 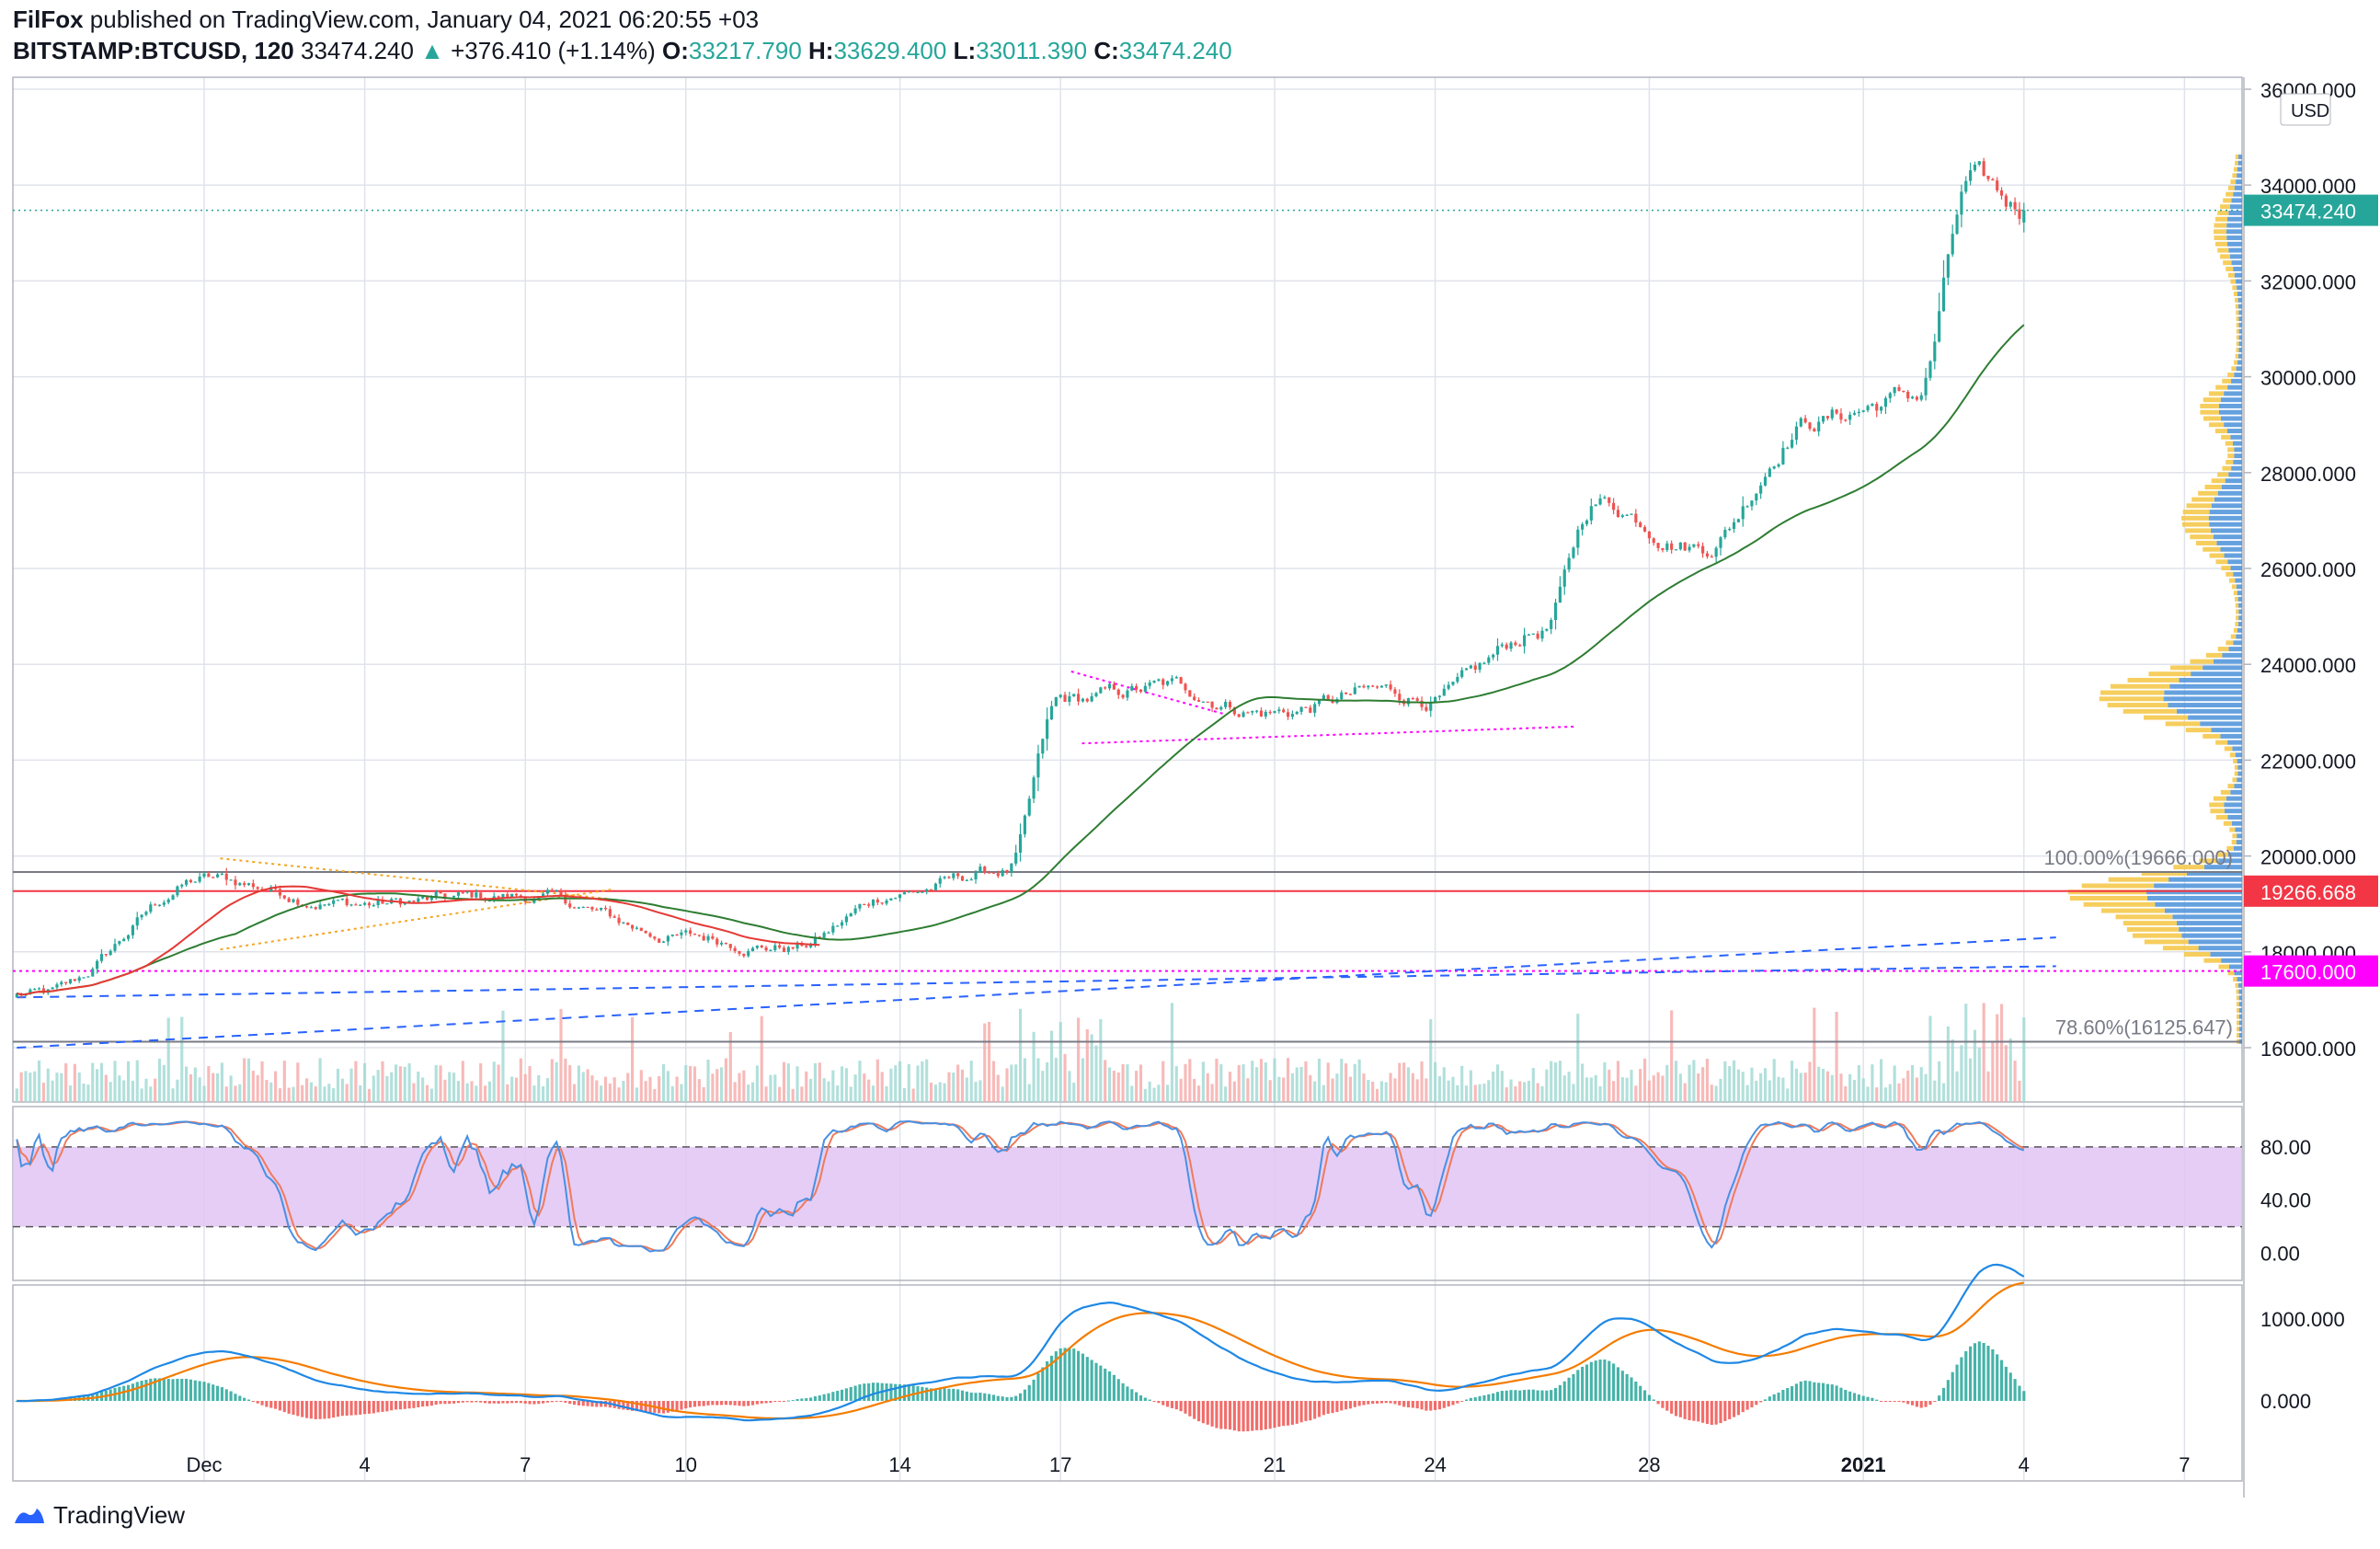 What do you see at coordinates (432, 51) in the screenshot?
I see `change-arrow-icon: ▲` at bounding box center [432, 51].